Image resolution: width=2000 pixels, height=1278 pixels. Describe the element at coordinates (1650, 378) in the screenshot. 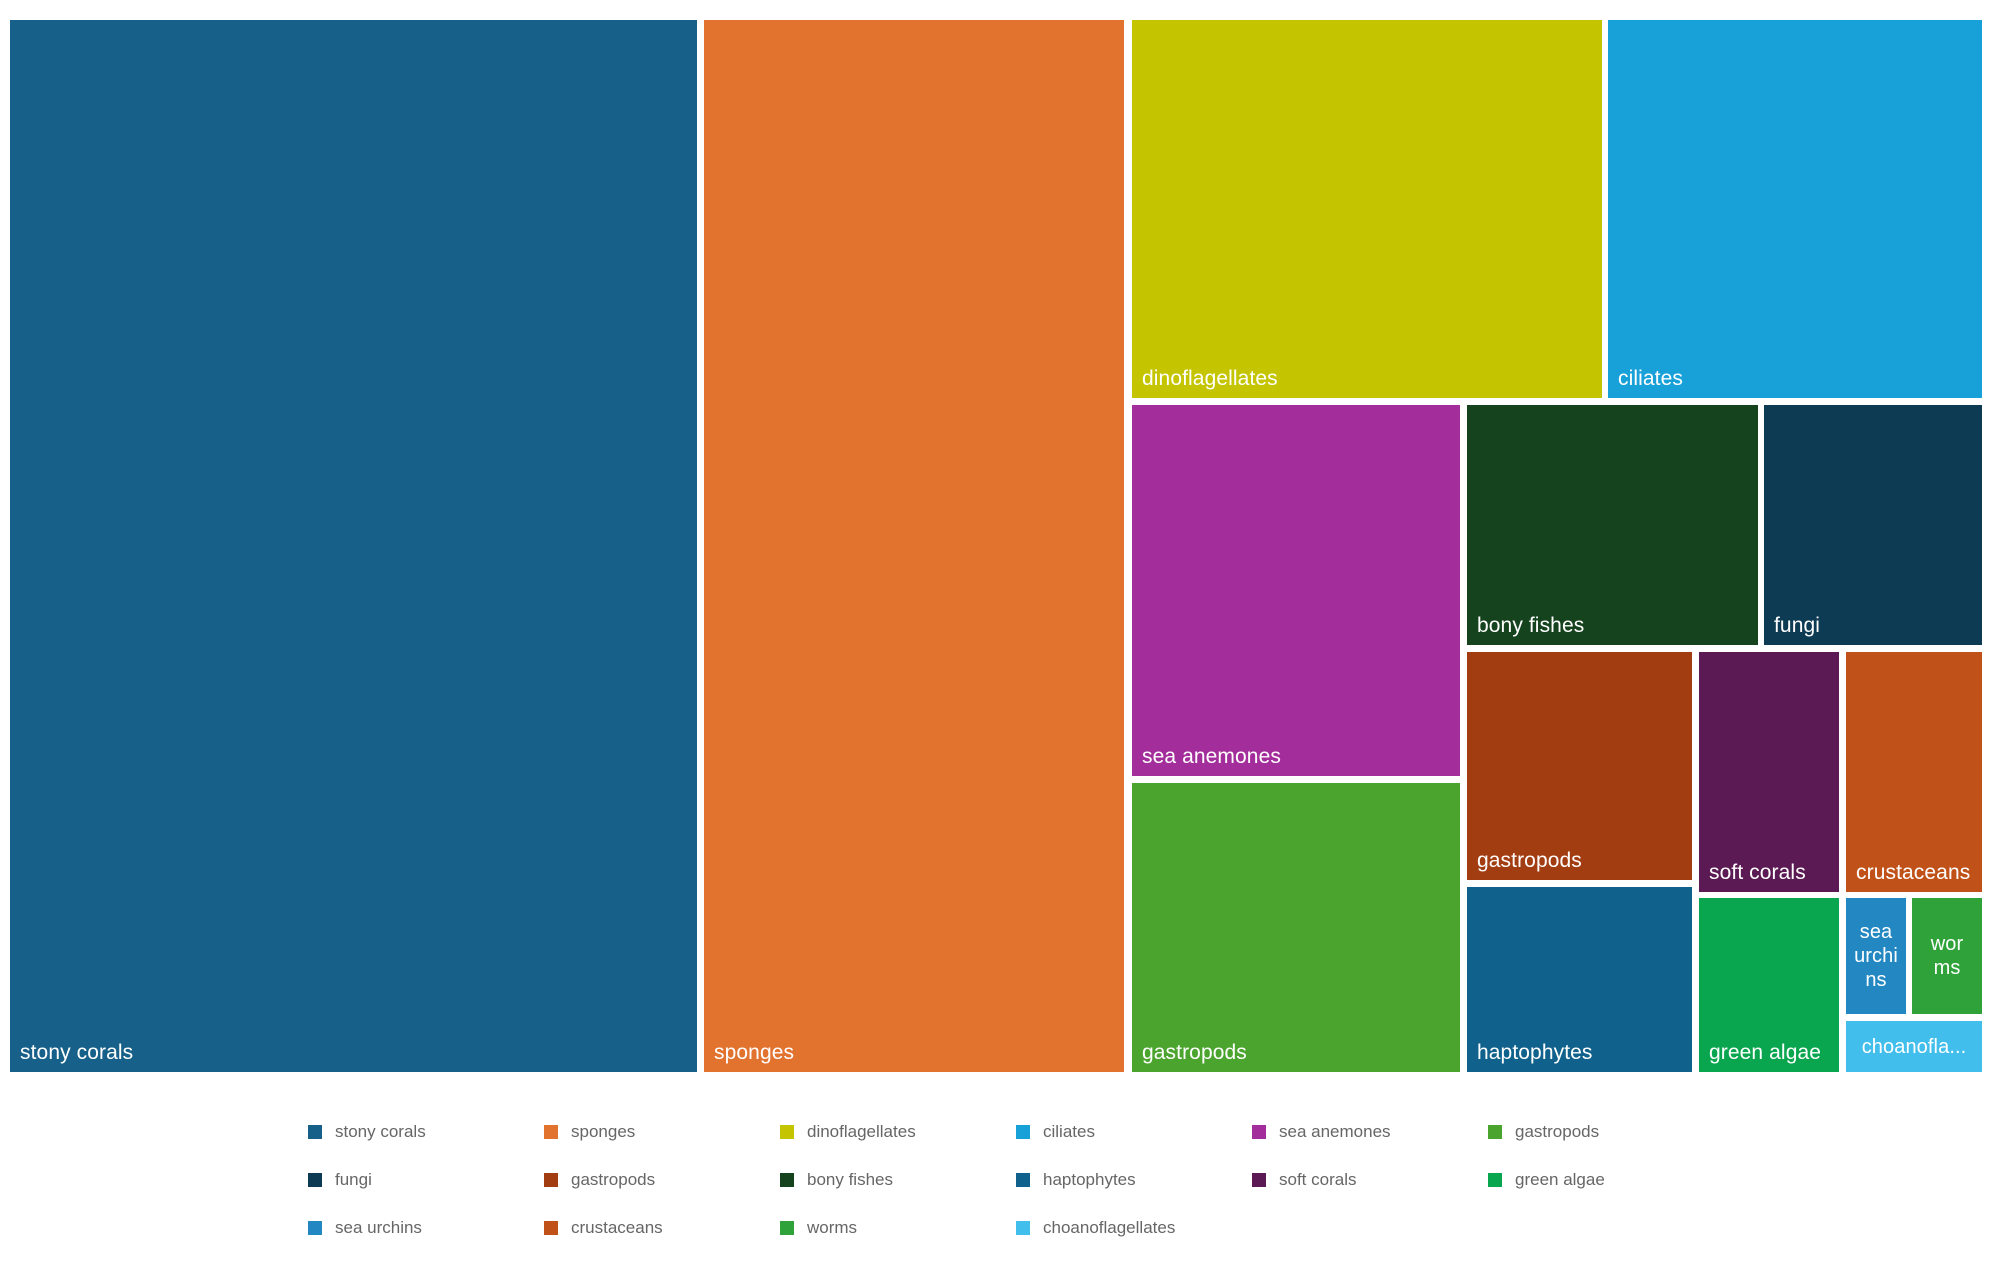

I see `treemap-cell-label: ciliates` at that location.